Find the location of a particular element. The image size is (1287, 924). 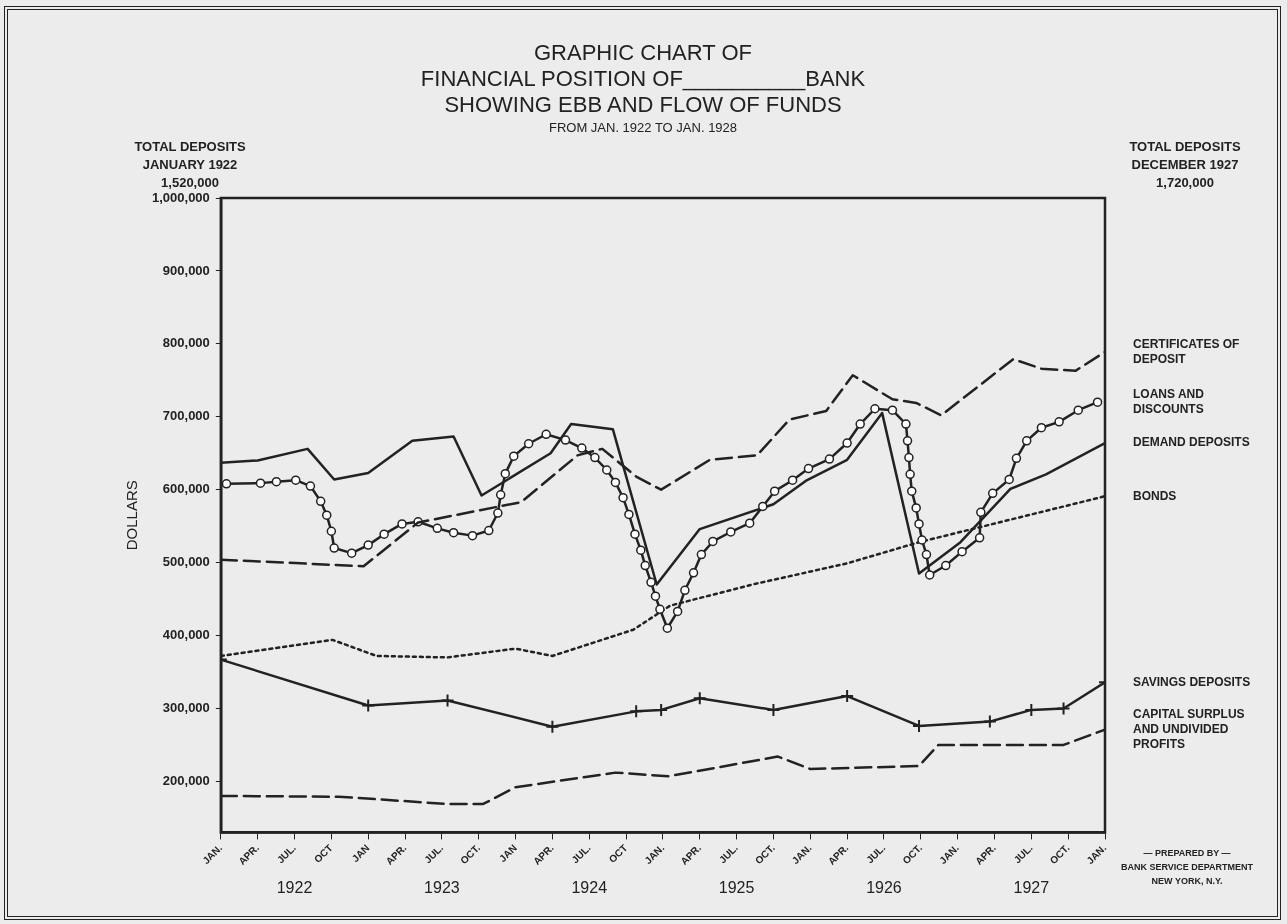

y-tick-label: 900,000 is located at coordinates (186, 270).